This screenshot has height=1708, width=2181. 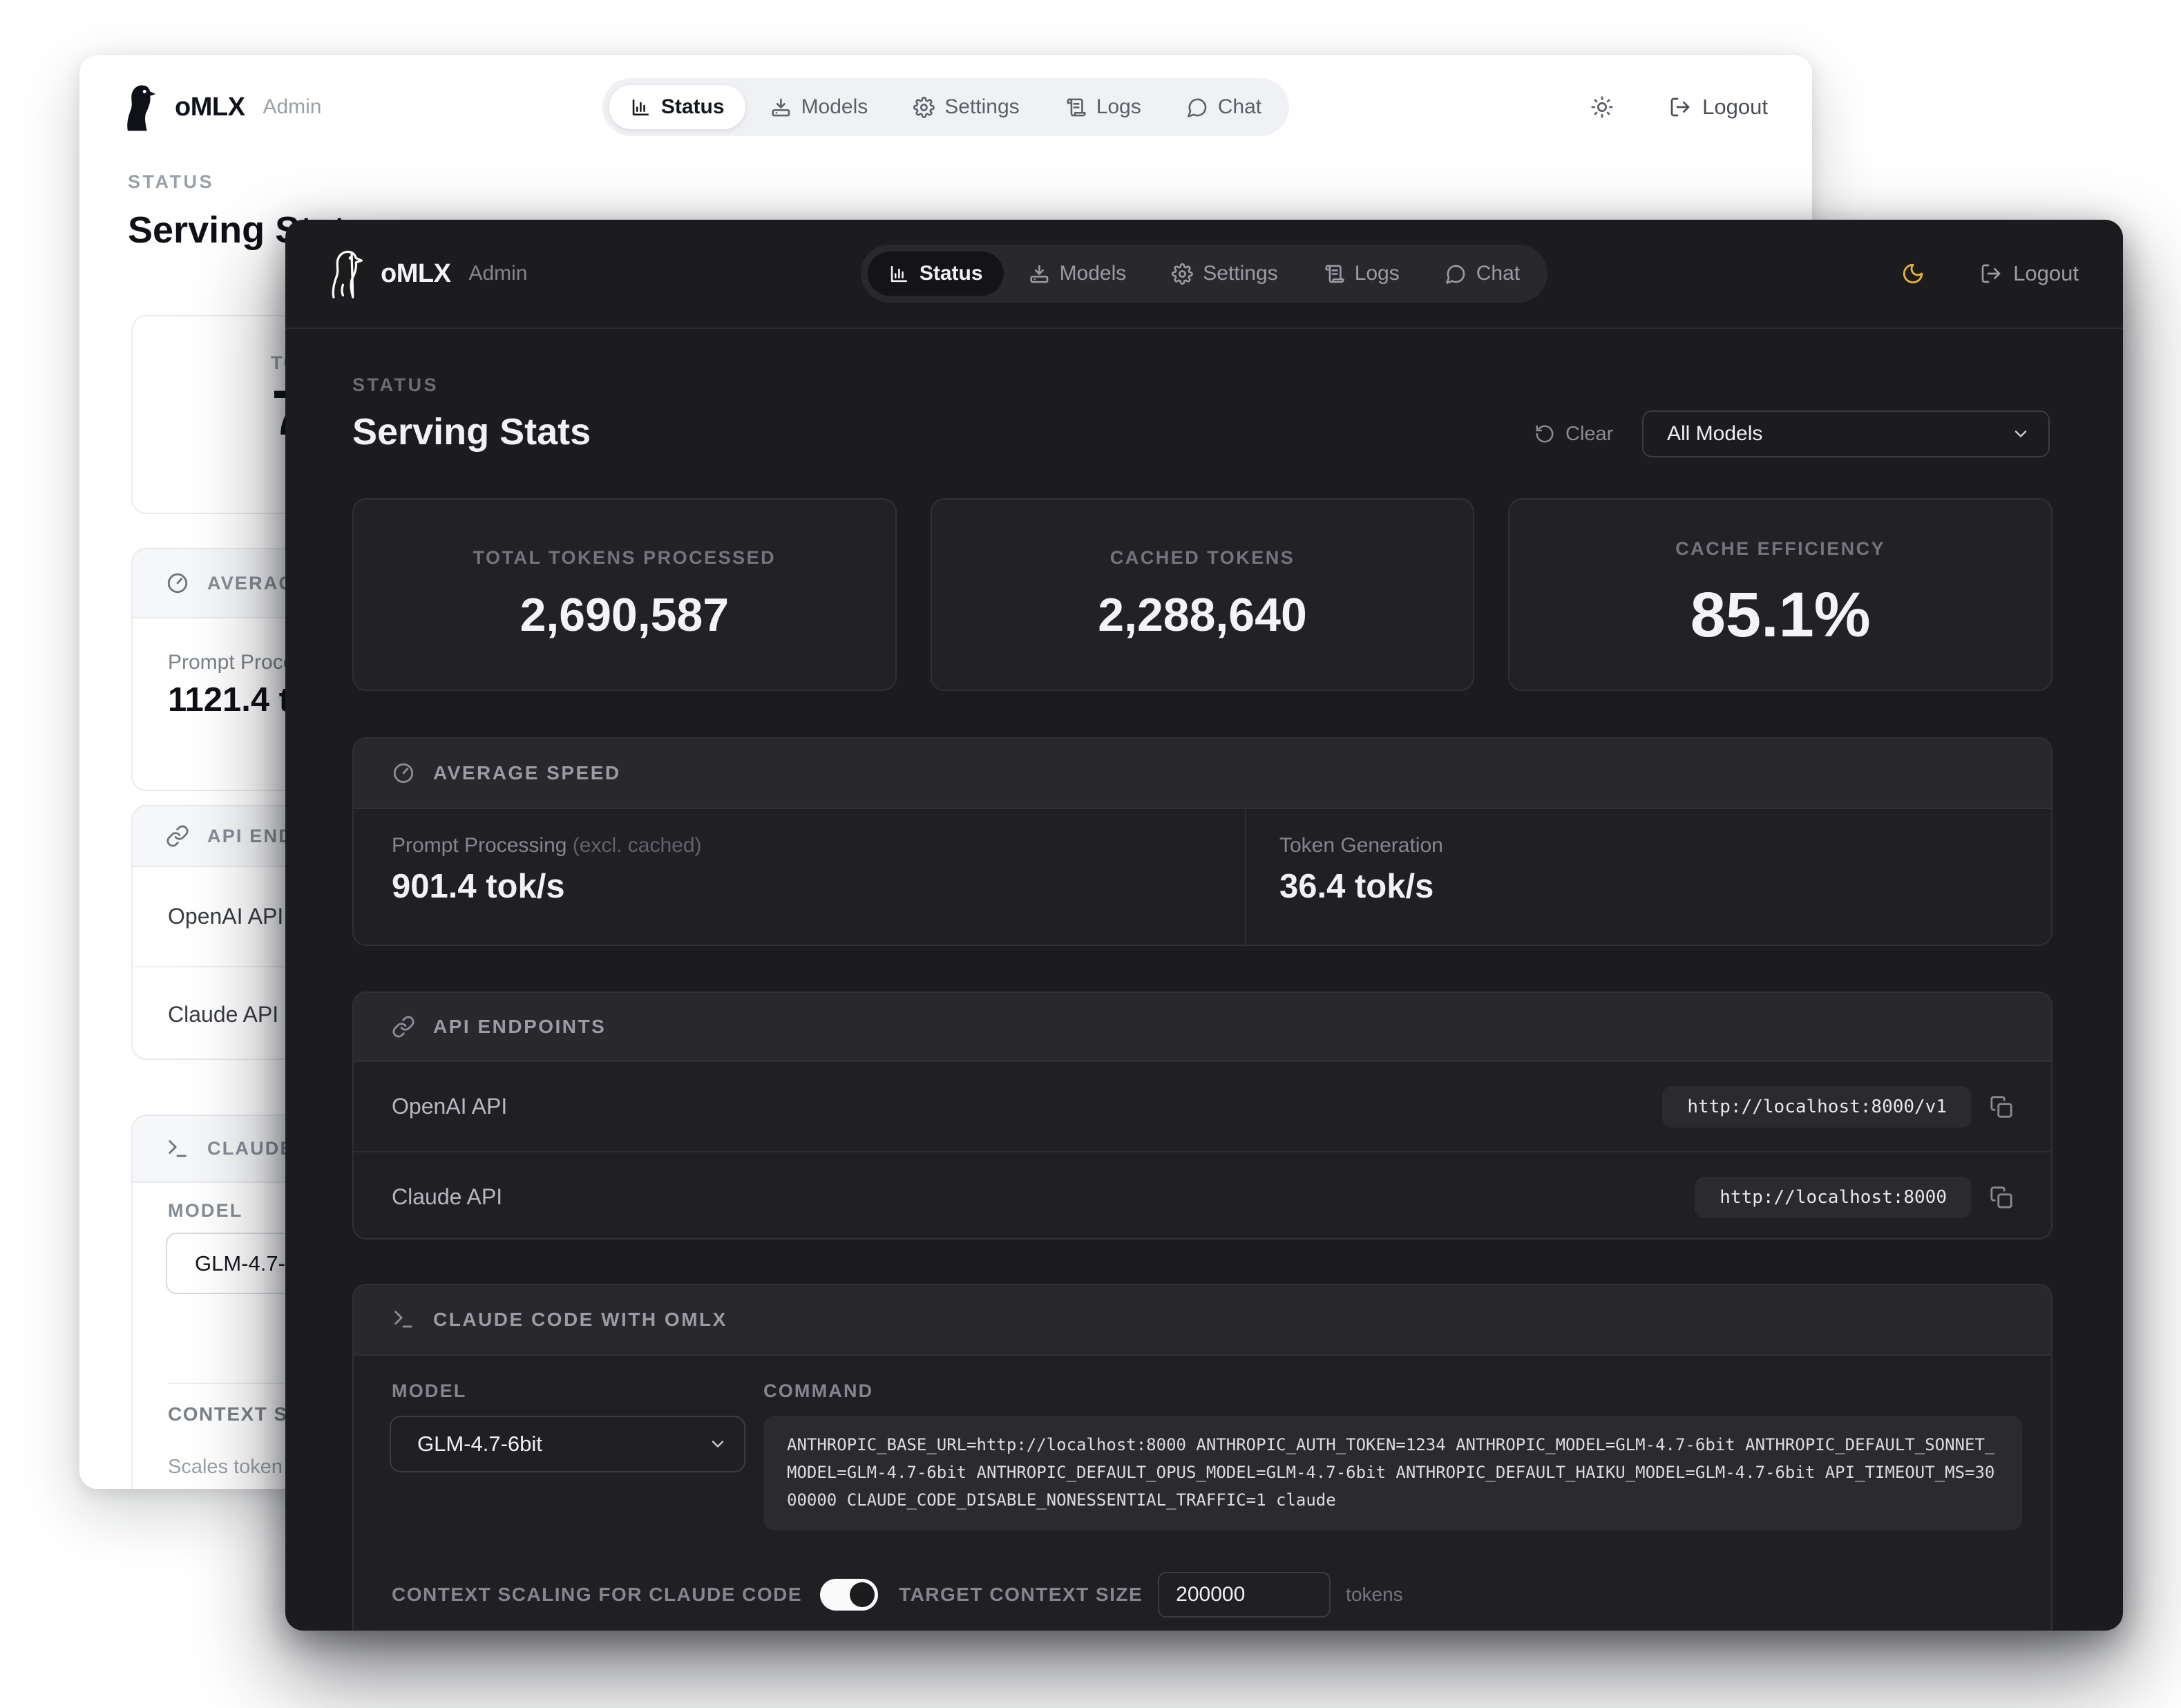 What do you see at coordinates (1202, 1195) in the screenshot?
I see `api-row-claude: Claude API http://localhost:8000` at bounding box center [1202, 1195].